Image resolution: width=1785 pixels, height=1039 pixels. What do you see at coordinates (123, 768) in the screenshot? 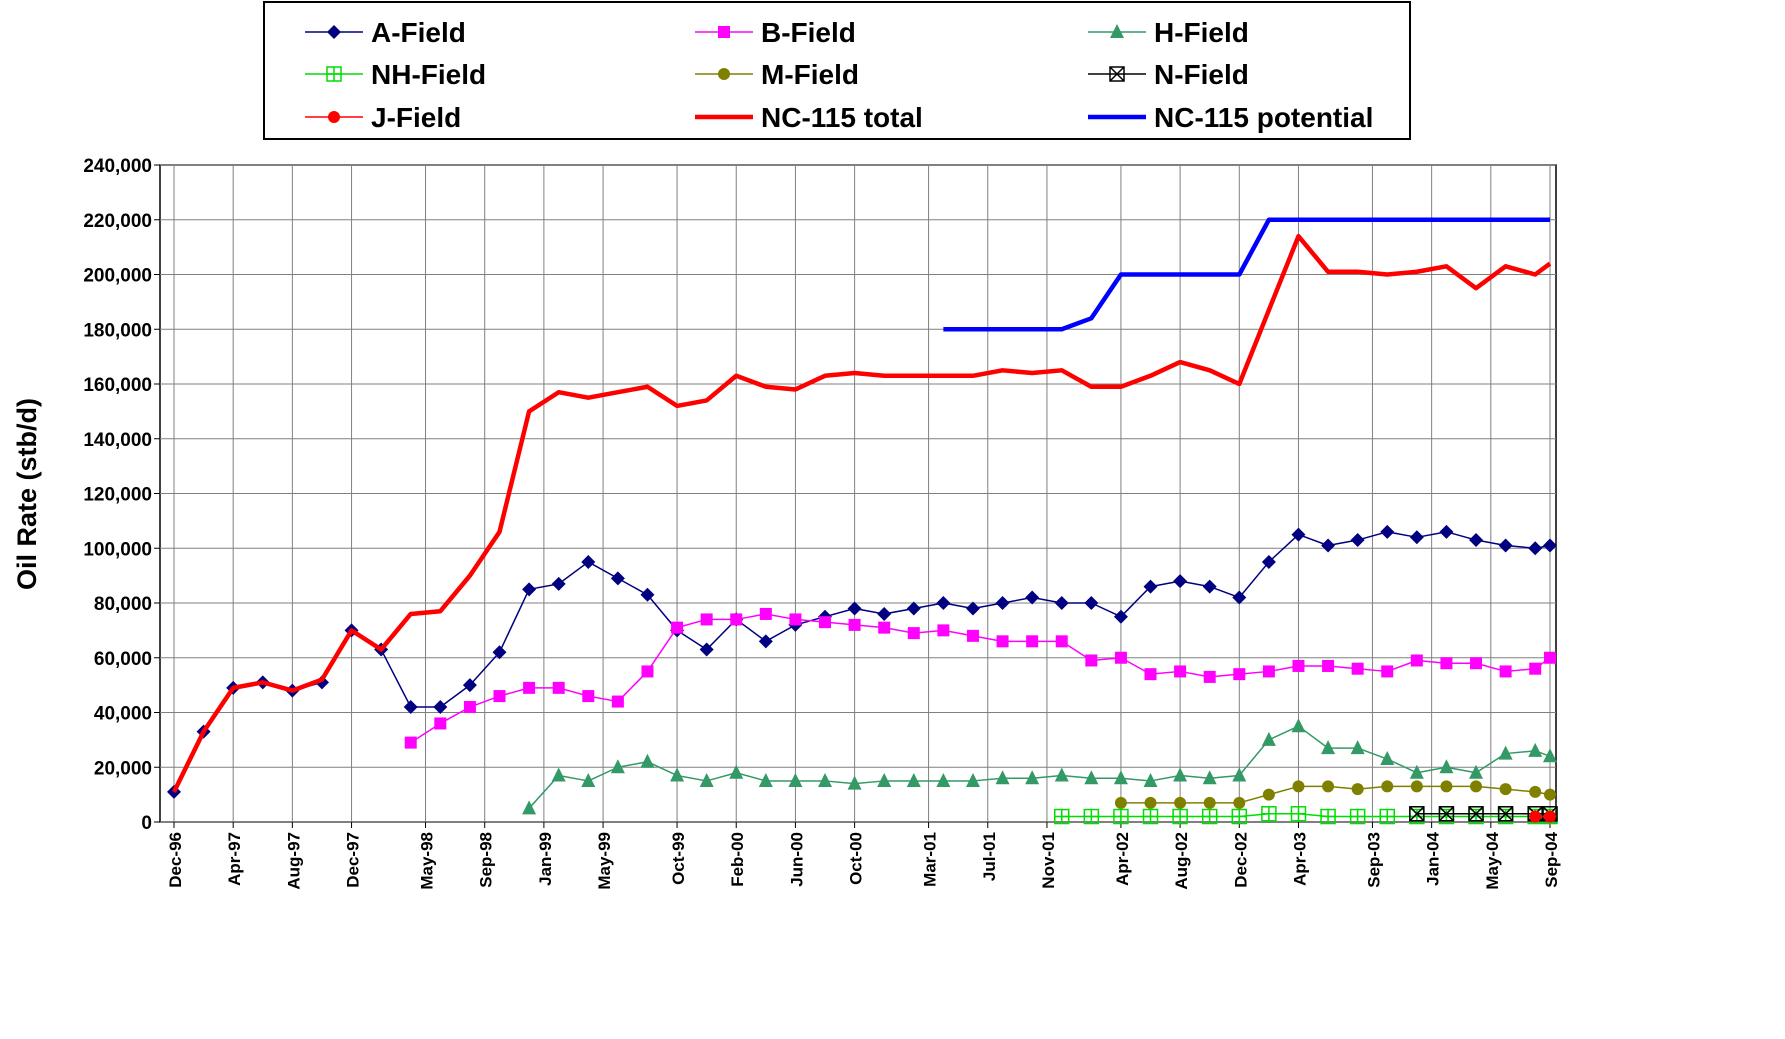
I see `y-tick-label: 20,000` at bounding box center [123, 768].